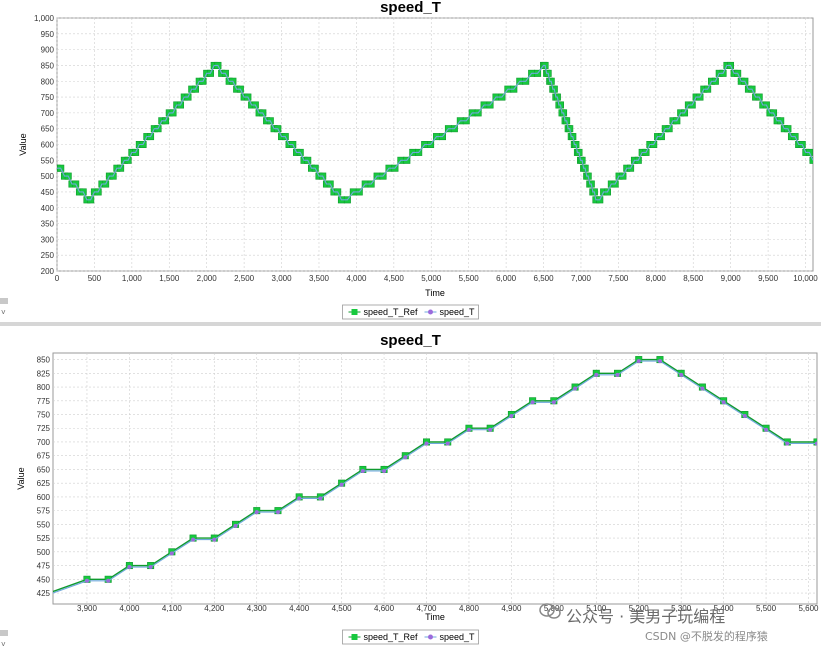 The height and width of the screenshot is (651, 821). What do you see at coordinates (48, 208) in the screenshot?
I see `y-tick-label: 400` at bounding box center [48, 208].